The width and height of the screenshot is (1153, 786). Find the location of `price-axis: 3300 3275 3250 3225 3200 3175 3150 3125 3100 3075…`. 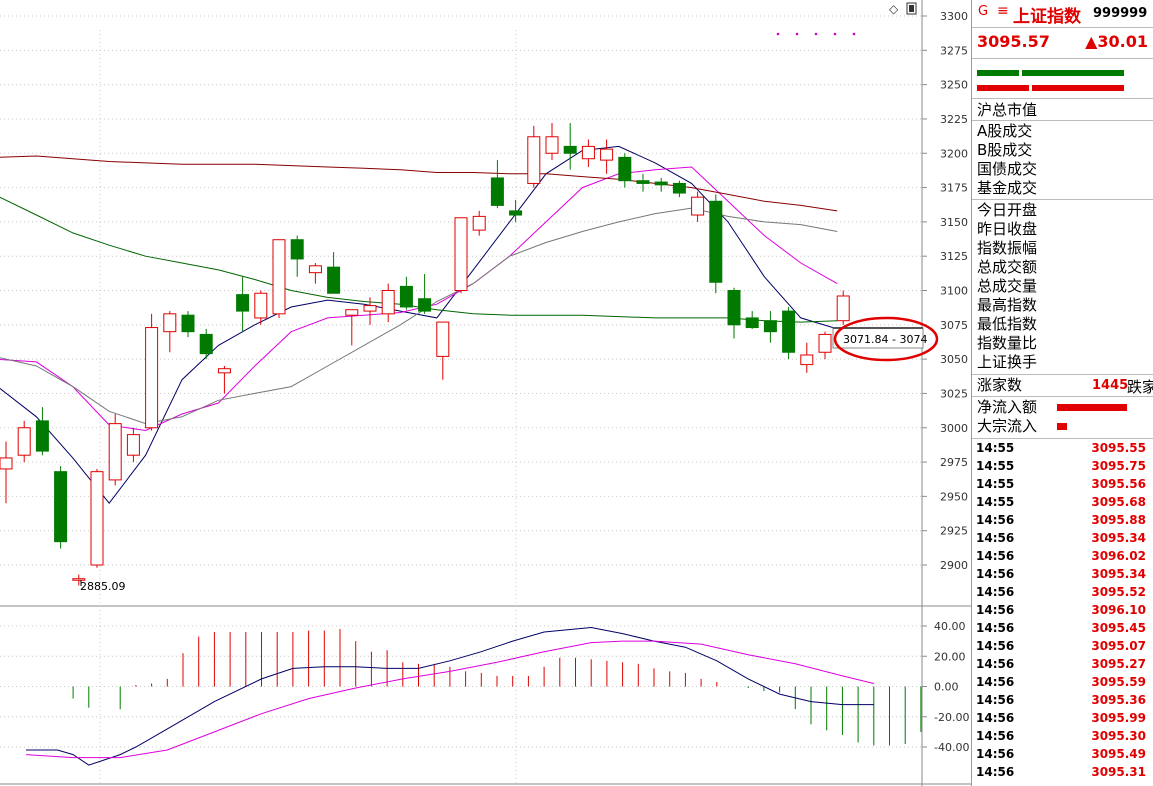

price-axis: 3300 3275 3250 3225 3200 3175 3150 3125 3100 3075… is located at coordinates (945, 382).